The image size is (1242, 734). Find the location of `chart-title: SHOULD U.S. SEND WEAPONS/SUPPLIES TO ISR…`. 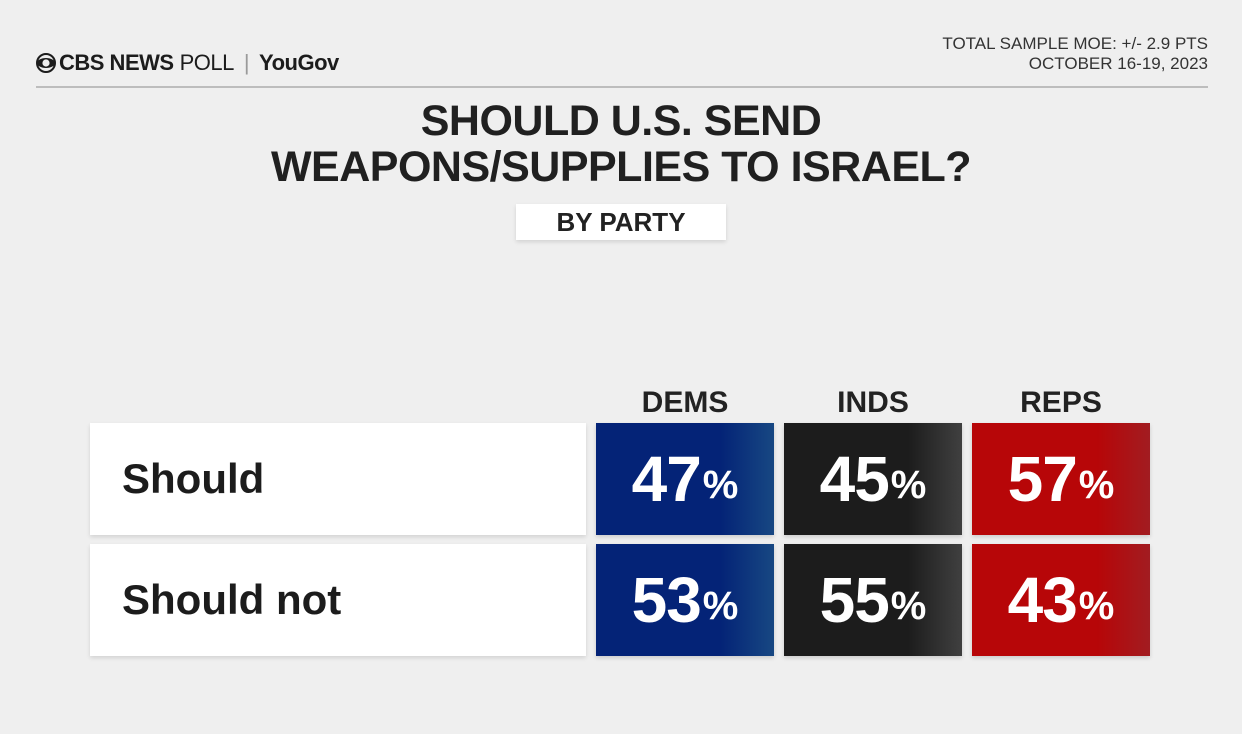

chart-title: SHOULD U.S. SEND WEAPONS/SUPPLIES TO ISR… is located at coordinates (621, 144).